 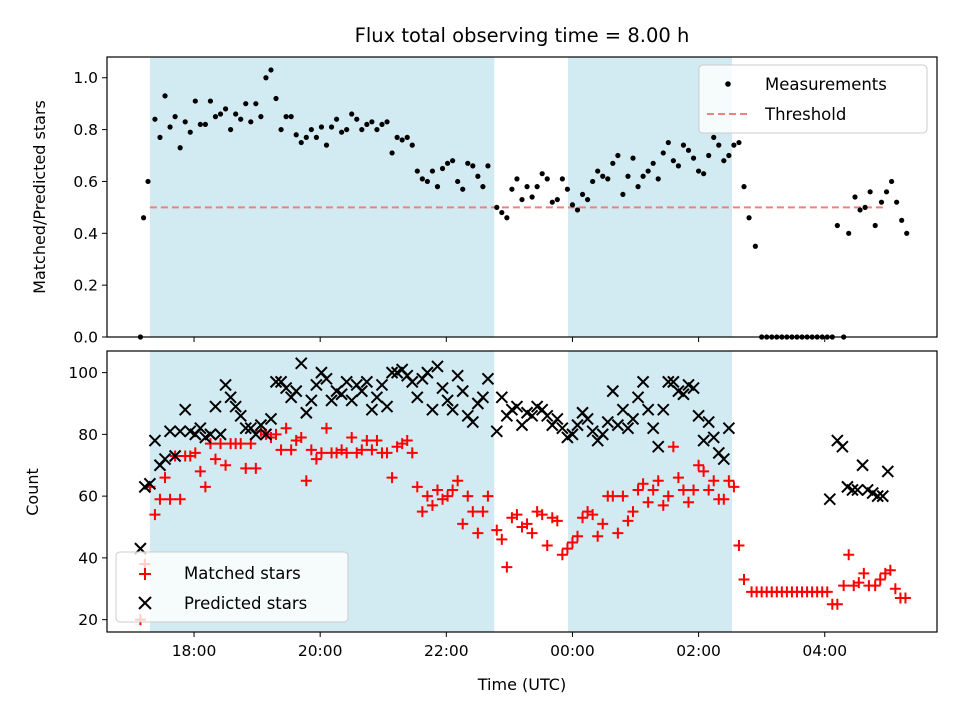 I want to click on bottom-y-tick-label: 60, so click(x=88, y=497).